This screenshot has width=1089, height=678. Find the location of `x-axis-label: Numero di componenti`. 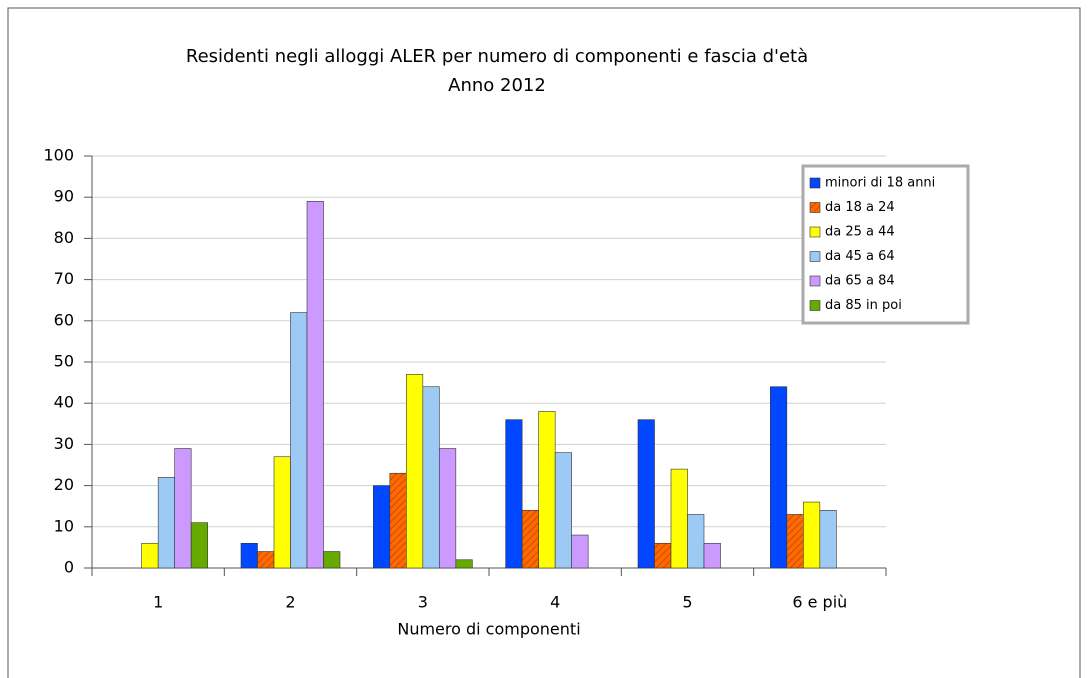

x-axis-label: Numero di componenti is located at coordinates (488, 629).